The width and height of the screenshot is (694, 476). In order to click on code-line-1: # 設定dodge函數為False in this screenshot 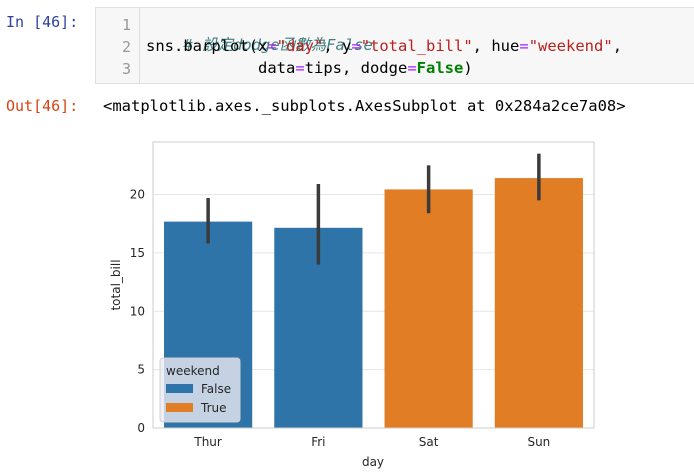, I will do `click(259, 44)`.